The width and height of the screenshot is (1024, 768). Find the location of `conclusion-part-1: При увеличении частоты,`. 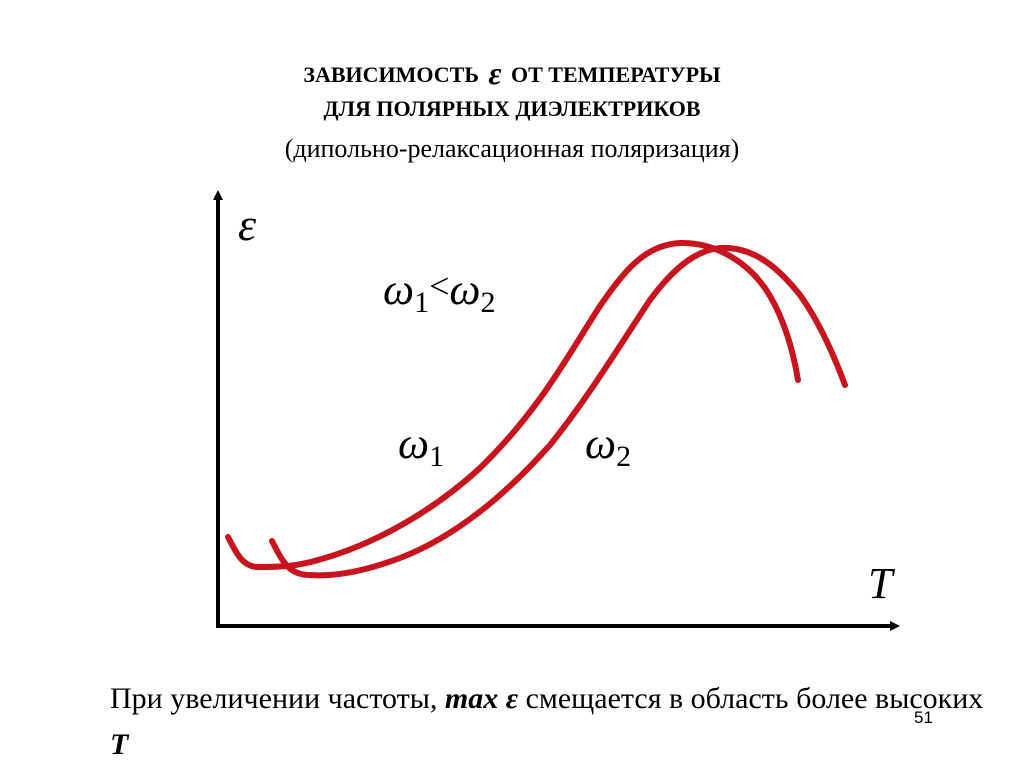

conclusion-part-1: При увеличении частоты, is located at coordinates (277, 698).